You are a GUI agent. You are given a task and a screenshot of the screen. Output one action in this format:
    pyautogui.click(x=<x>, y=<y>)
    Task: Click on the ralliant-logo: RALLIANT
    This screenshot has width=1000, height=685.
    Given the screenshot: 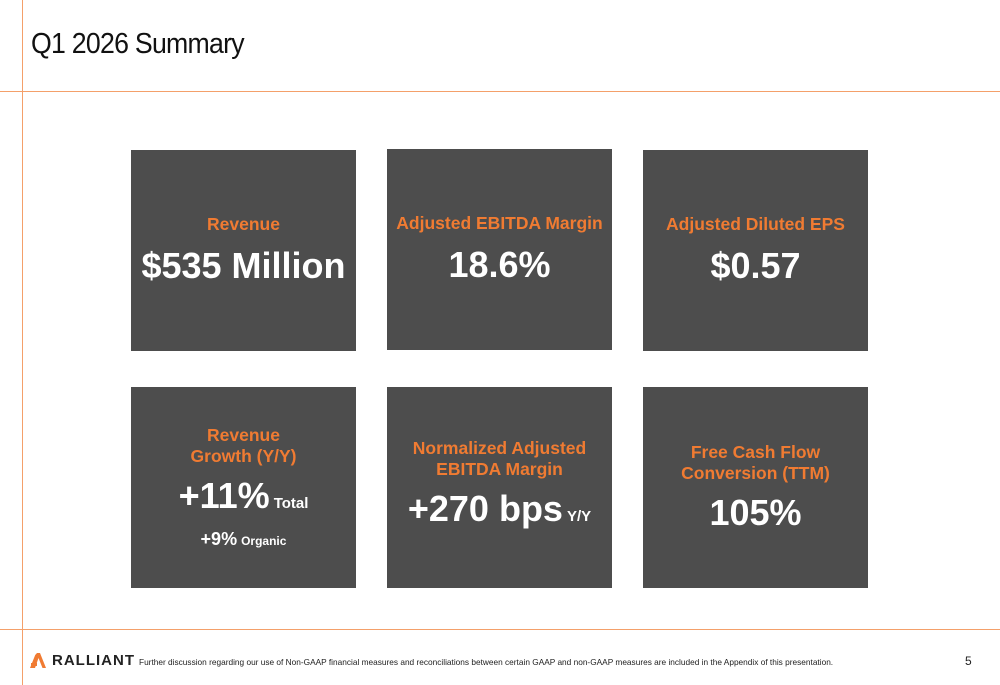 What is the action you would take?
    pyautogui.click(x=82, y=660)
    